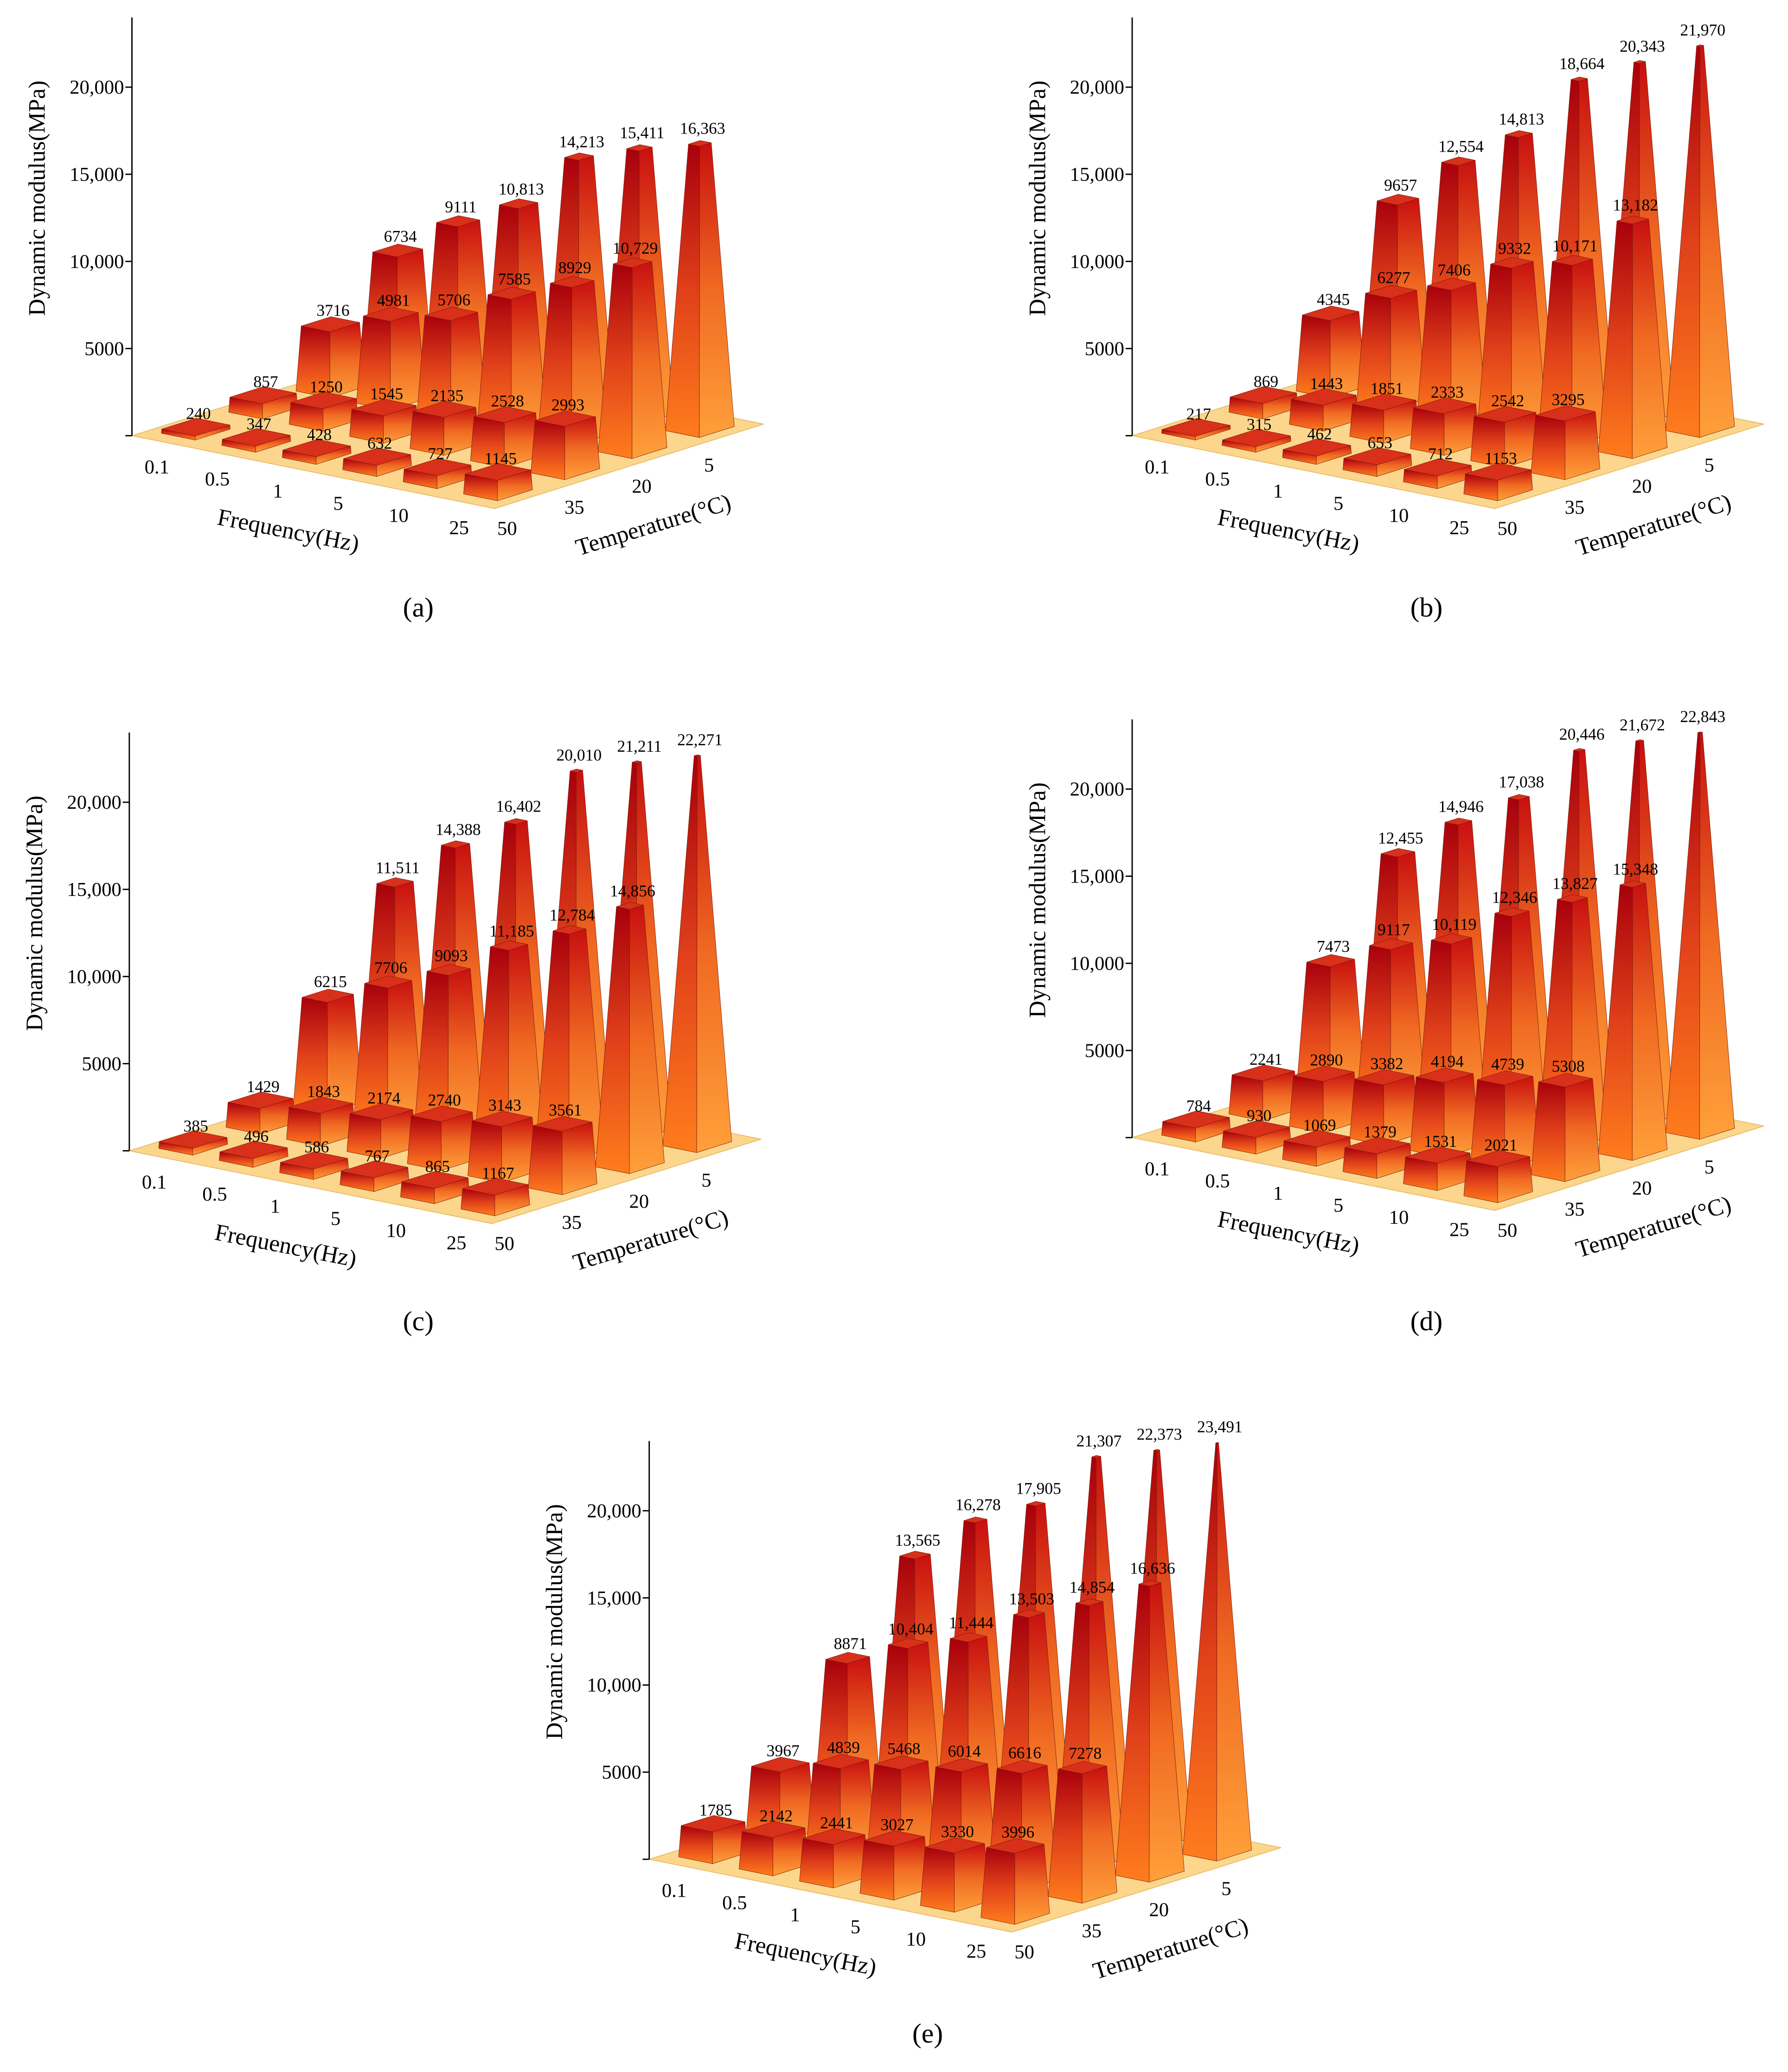  Describe the element at coordinates (1259, 1115) in the screenshot. I see `value-label: 930` at that location.